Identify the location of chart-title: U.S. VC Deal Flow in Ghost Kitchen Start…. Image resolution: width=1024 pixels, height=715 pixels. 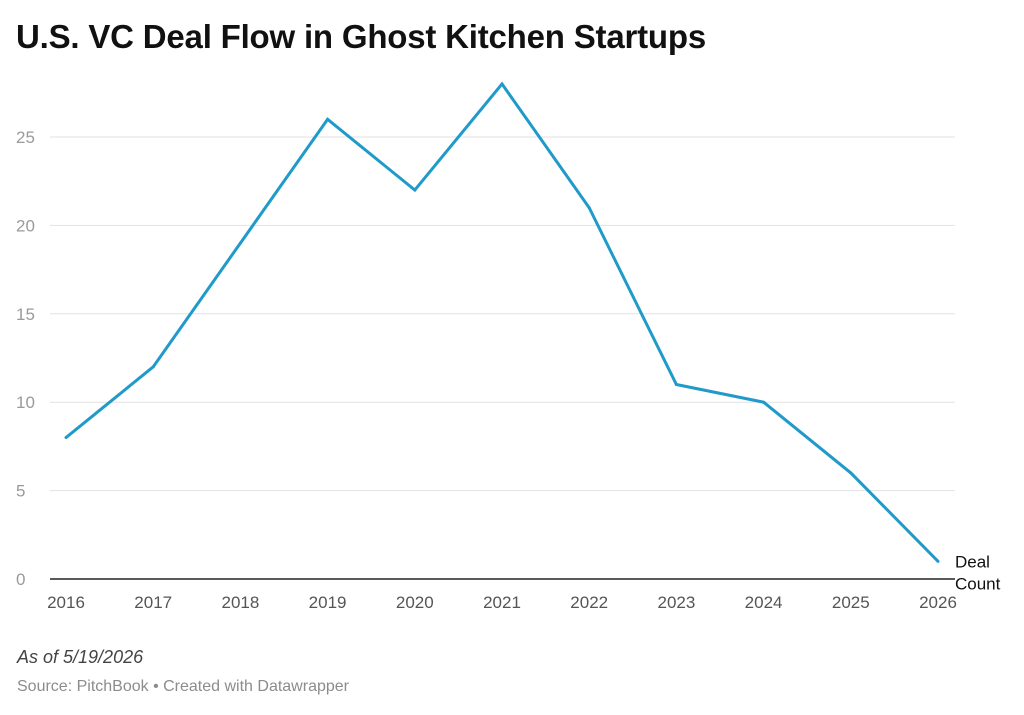
(361, 36).